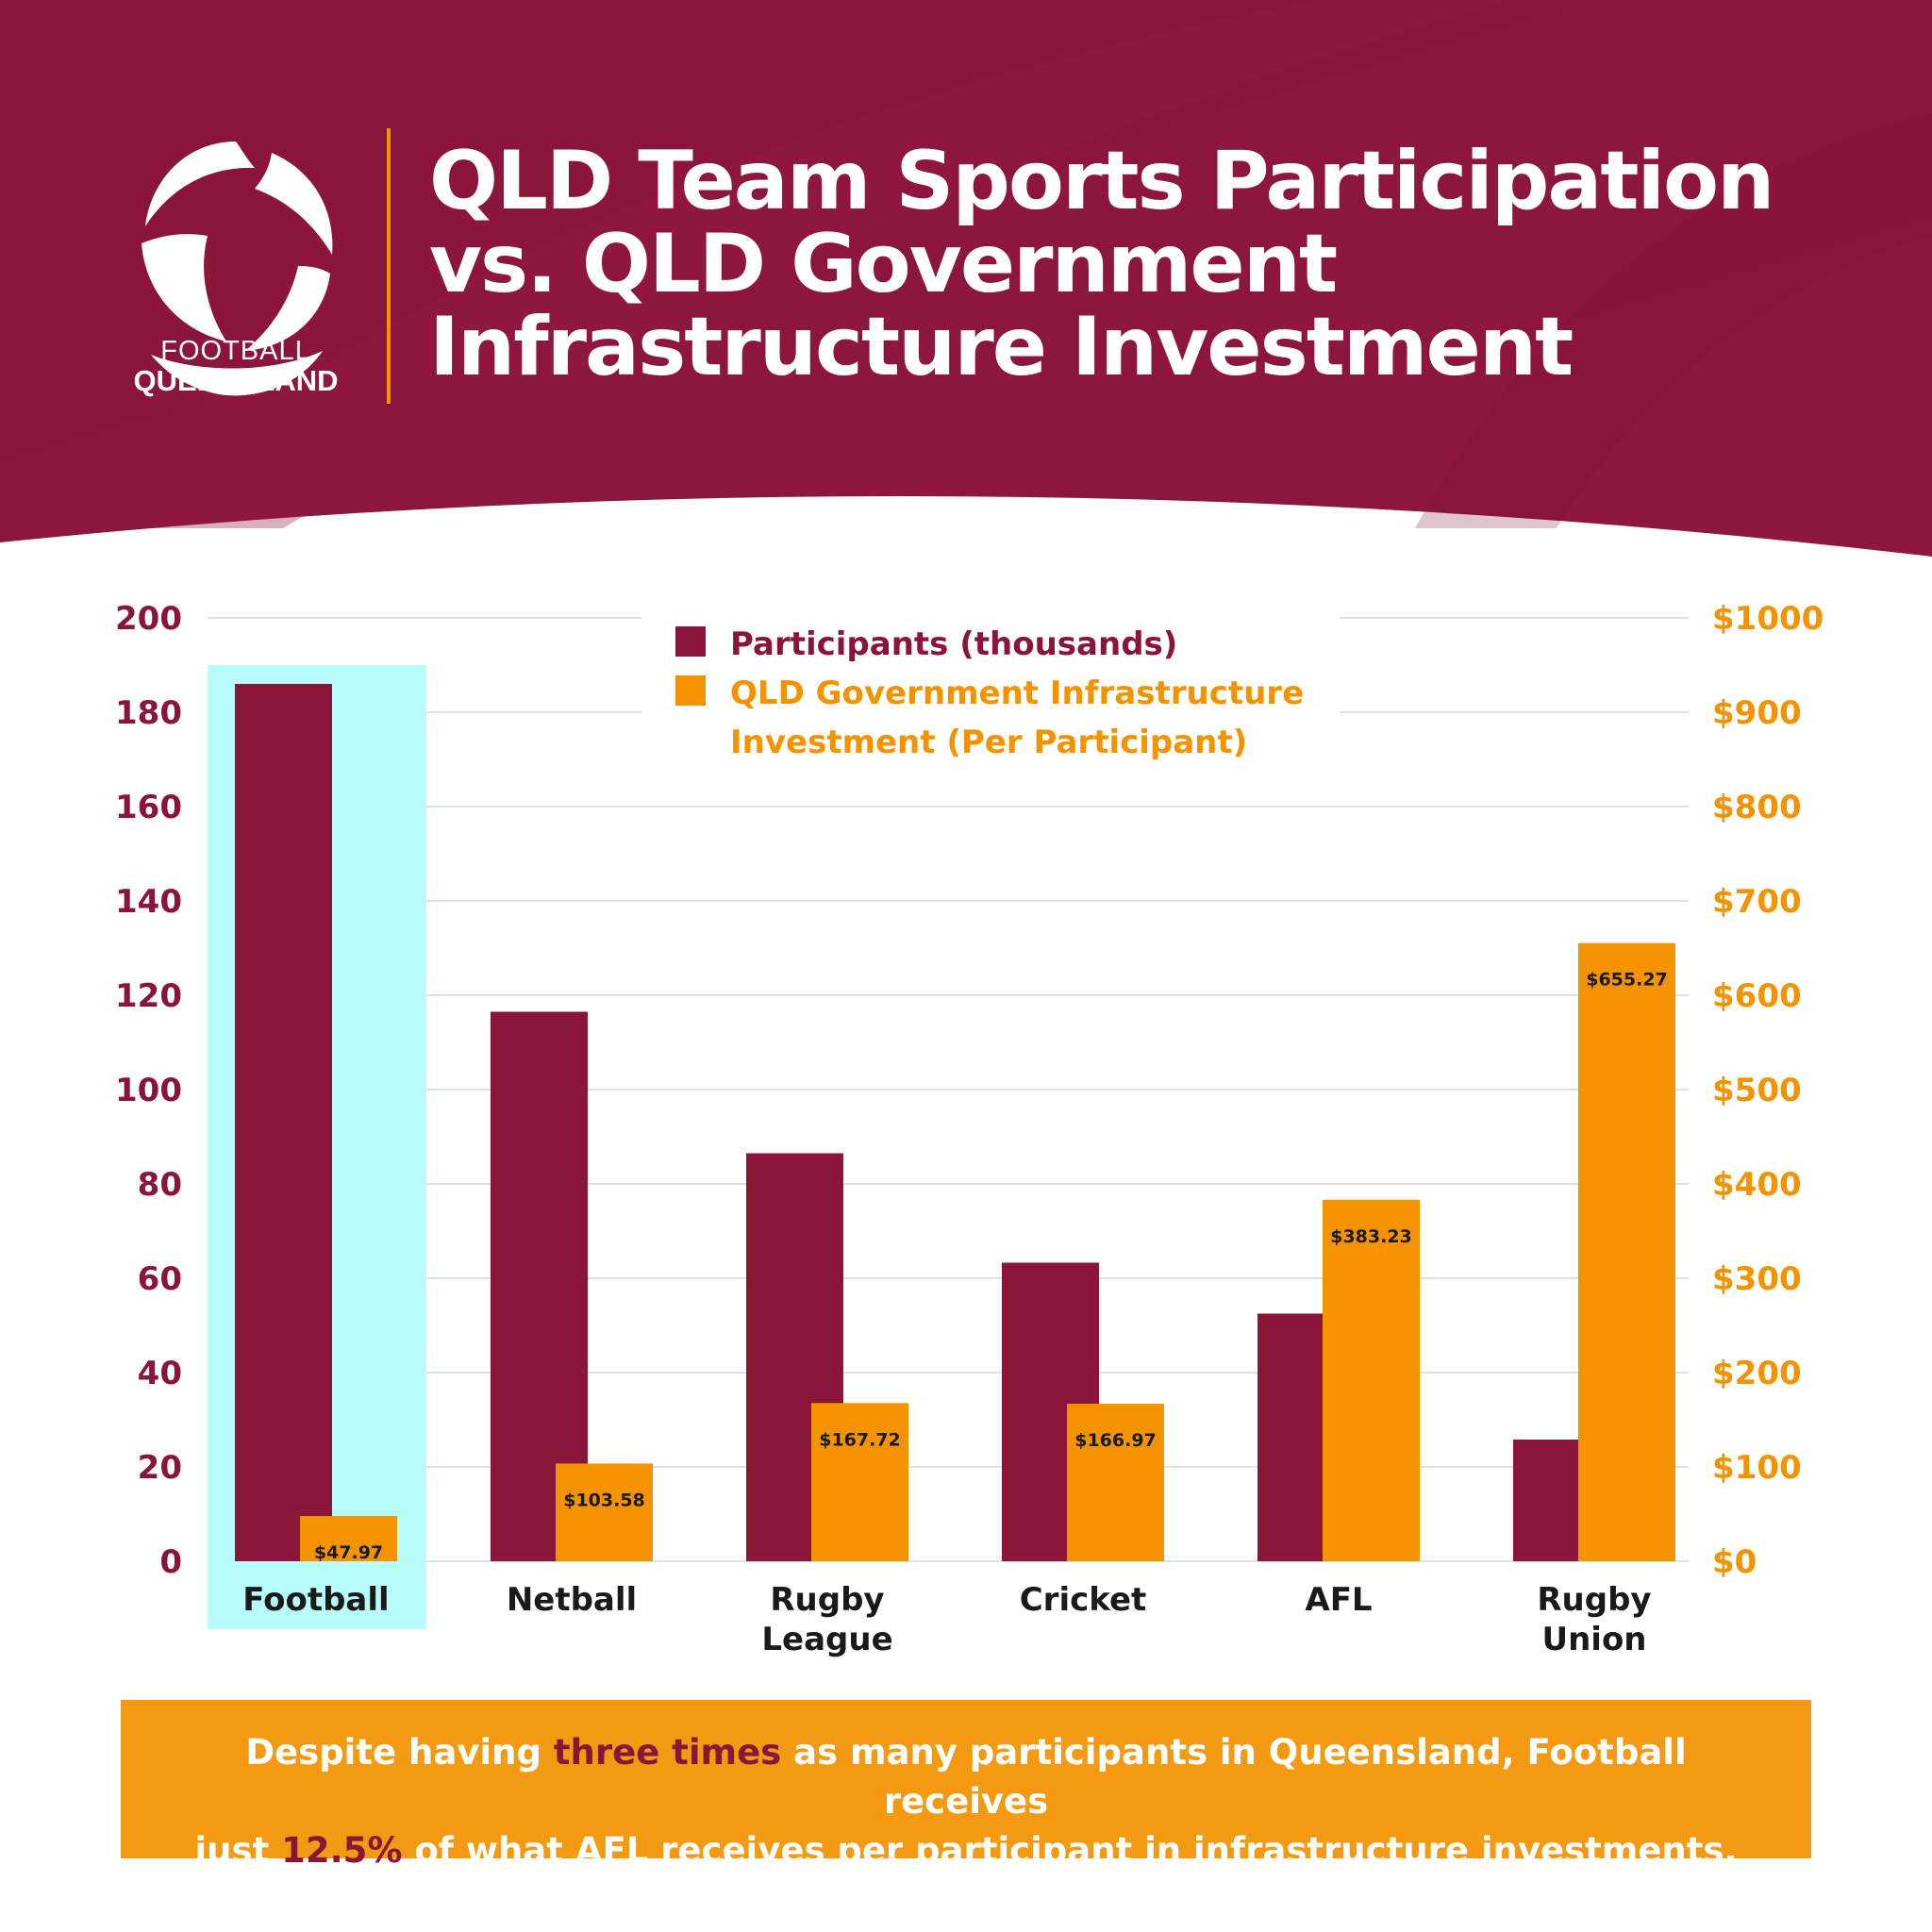 The width and height of the screenshot is (1932, 1932). I want to click on legend-label-participants: Participants (thousands), so click(953, 644).